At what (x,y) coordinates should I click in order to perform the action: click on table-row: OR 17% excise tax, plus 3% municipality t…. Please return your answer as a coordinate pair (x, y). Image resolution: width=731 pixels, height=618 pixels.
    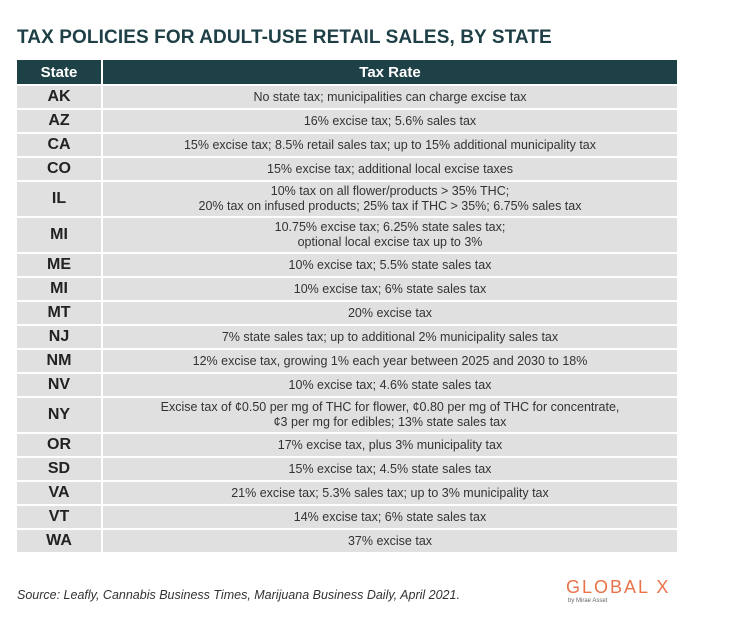
    Looking at the image, I should click on (347, 445).